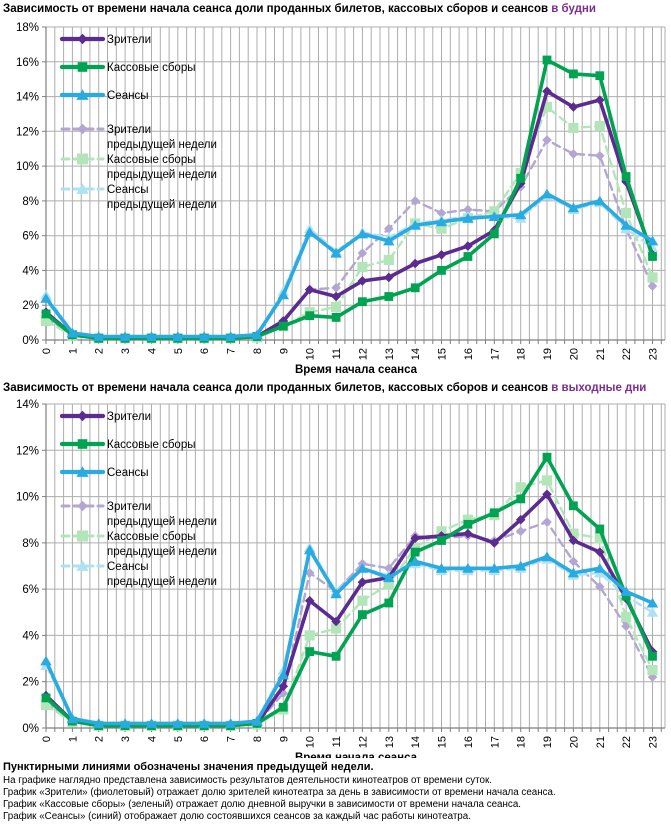 This screenshot has height=827, width=671. I want to click on svg-text: 12%, so click(27, 132).